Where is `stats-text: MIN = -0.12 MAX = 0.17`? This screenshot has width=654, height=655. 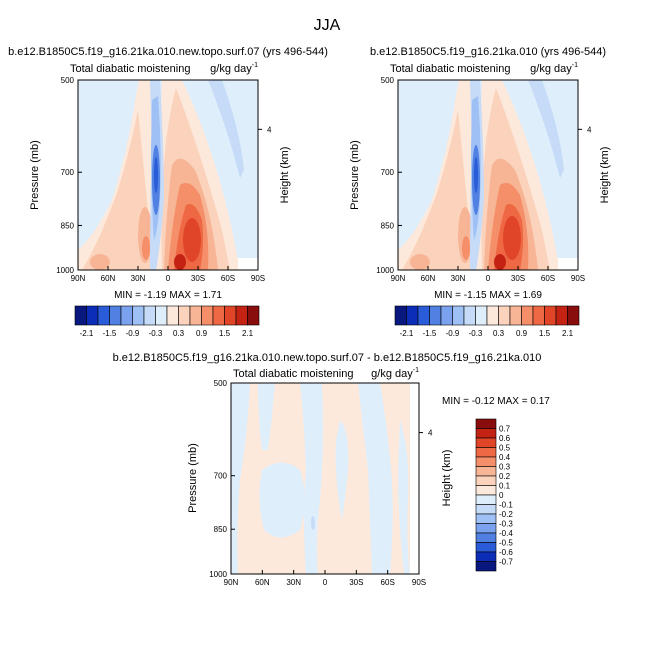 stats-text: MIN = -0.12 MAX = 0.17 is located at coordinates (496, 401).